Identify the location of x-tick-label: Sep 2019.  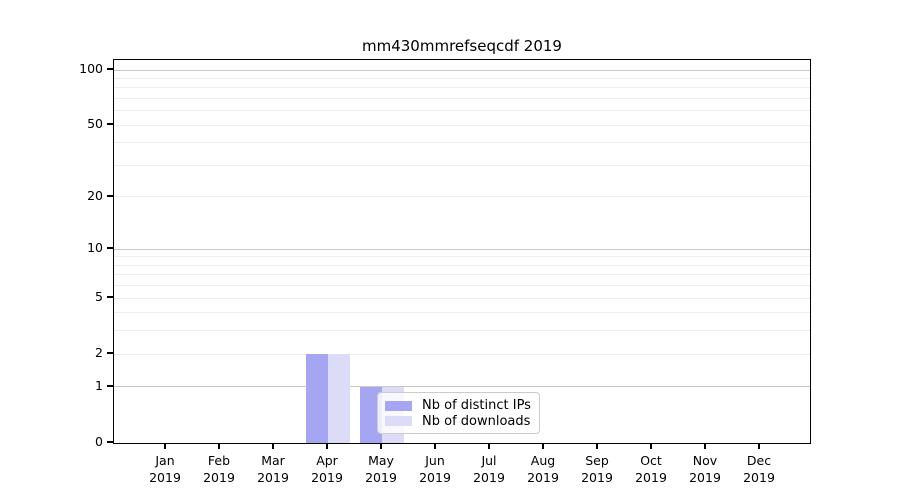
(597, 469).